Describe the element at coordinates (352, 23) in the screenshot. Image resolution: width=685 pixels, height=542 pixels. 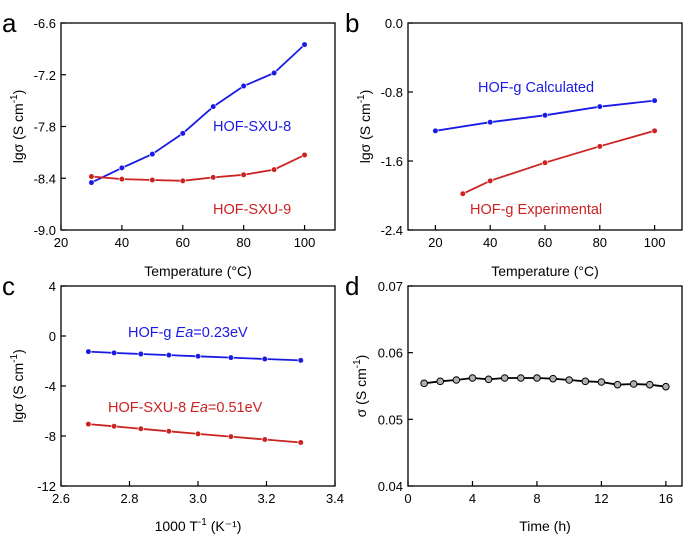
I see `panel-letter-b: b` at that location.